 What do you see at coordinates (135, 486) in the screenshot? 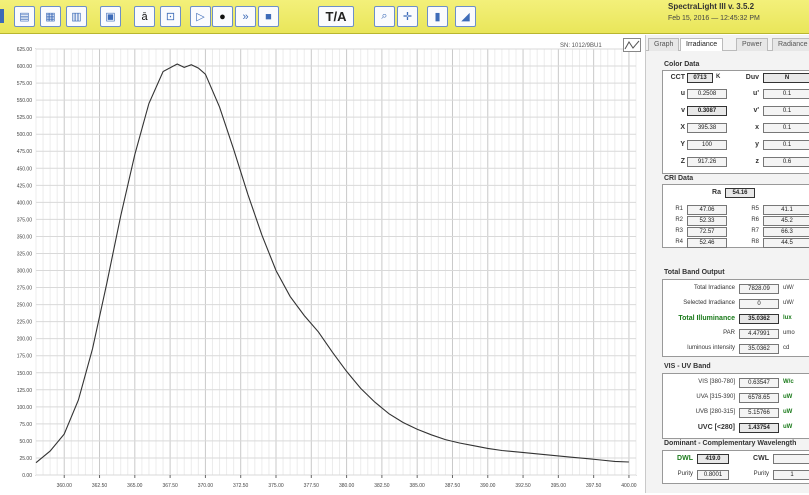
I see `x-tick-label: 365.00` at bounding box center [135, 486].